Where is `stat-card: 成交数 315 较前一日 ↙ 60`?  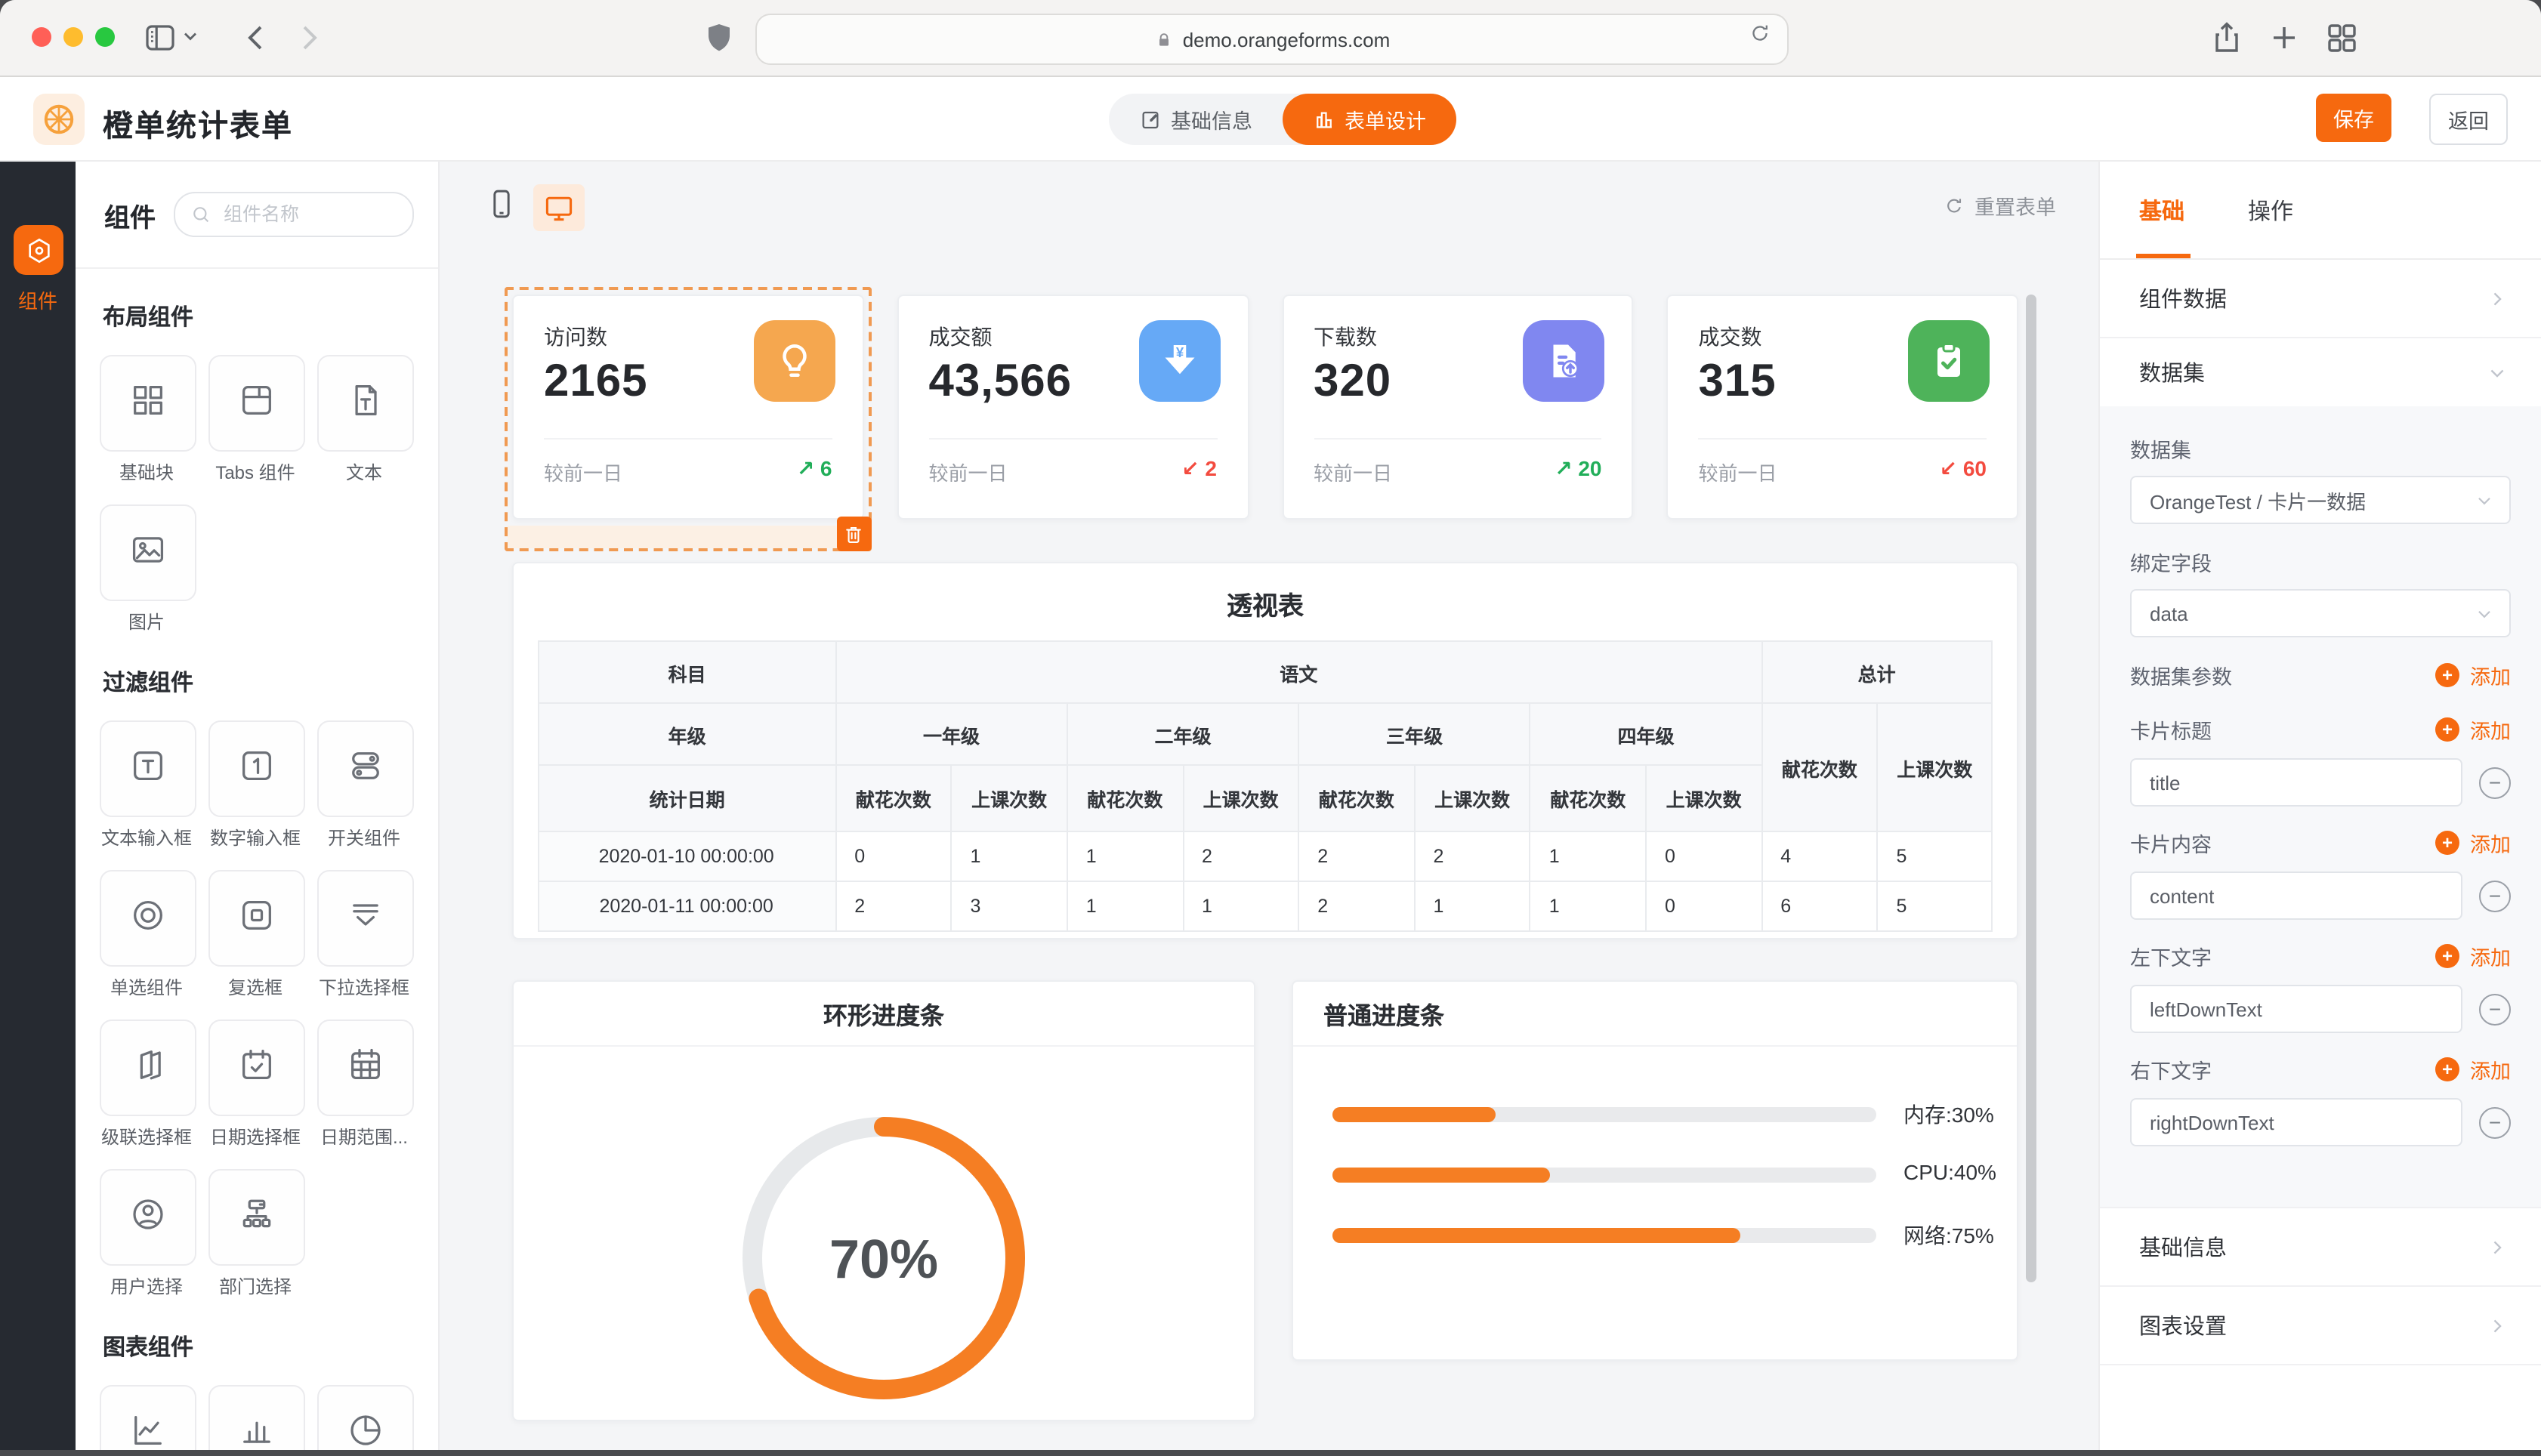 stat-card: 成交数 315 较前一日 ↙ 60 is located at coordinates (1842, 407).